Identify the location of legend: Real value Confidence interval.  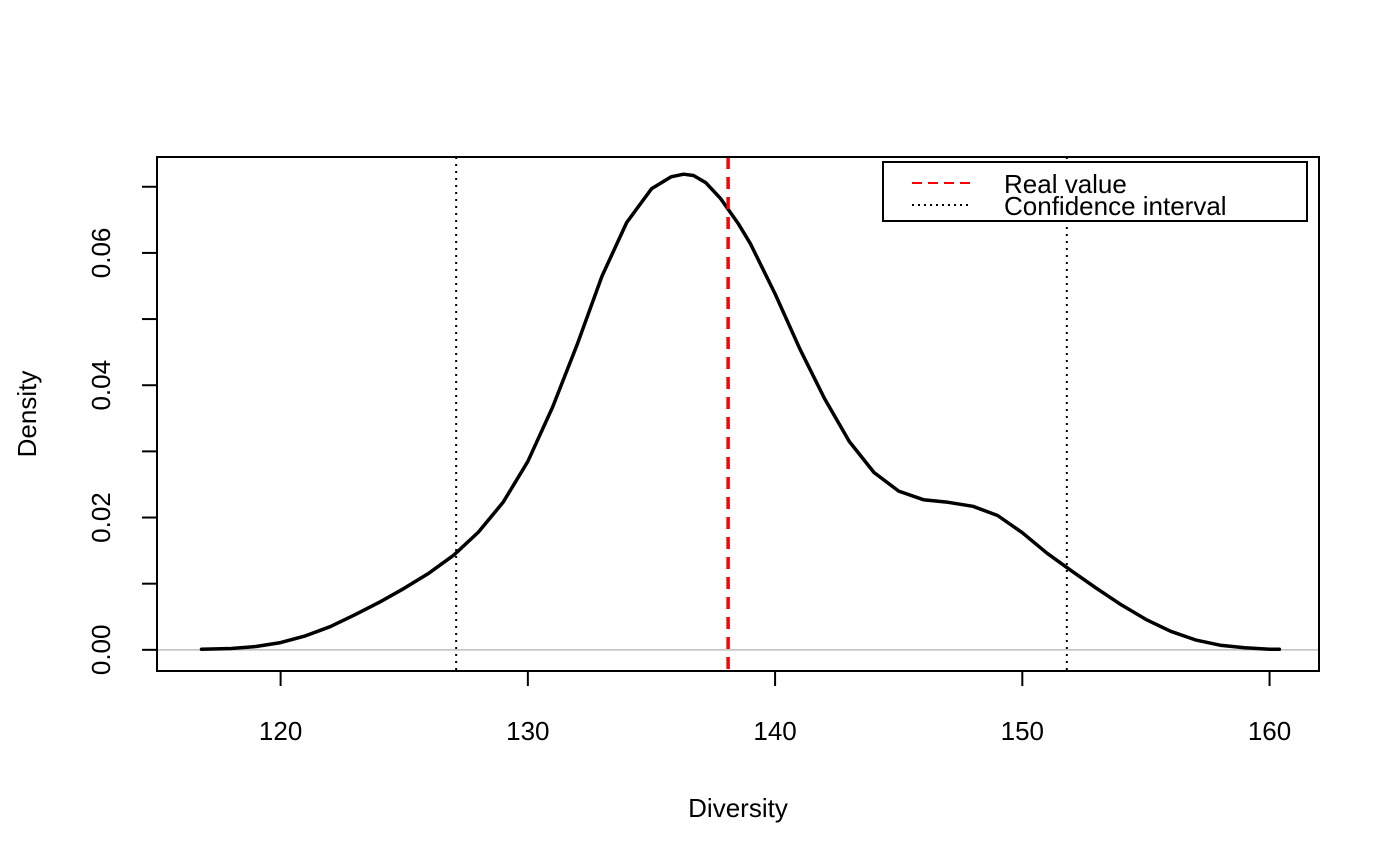
(1095, 191).